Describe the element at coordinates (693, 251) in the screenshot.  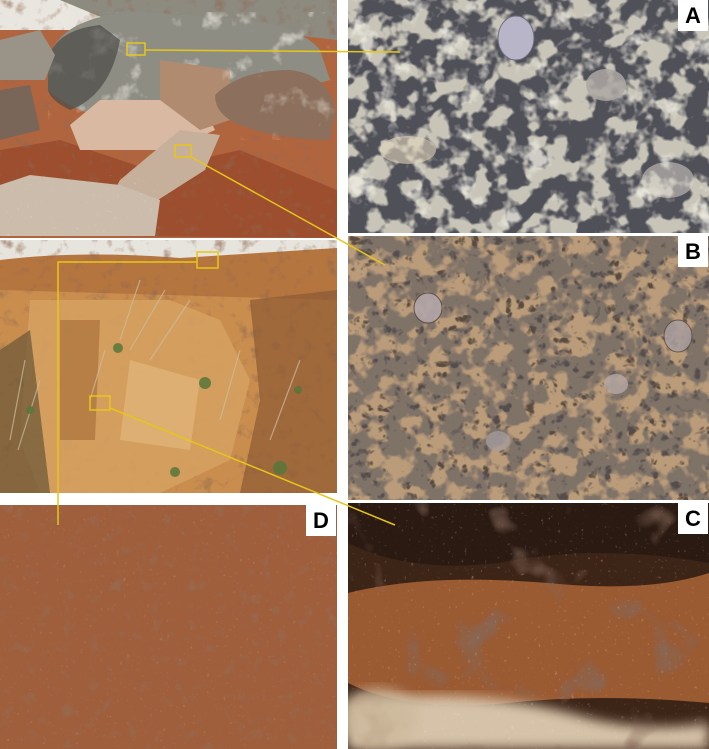
I see `panel-b-label: B` at that location.